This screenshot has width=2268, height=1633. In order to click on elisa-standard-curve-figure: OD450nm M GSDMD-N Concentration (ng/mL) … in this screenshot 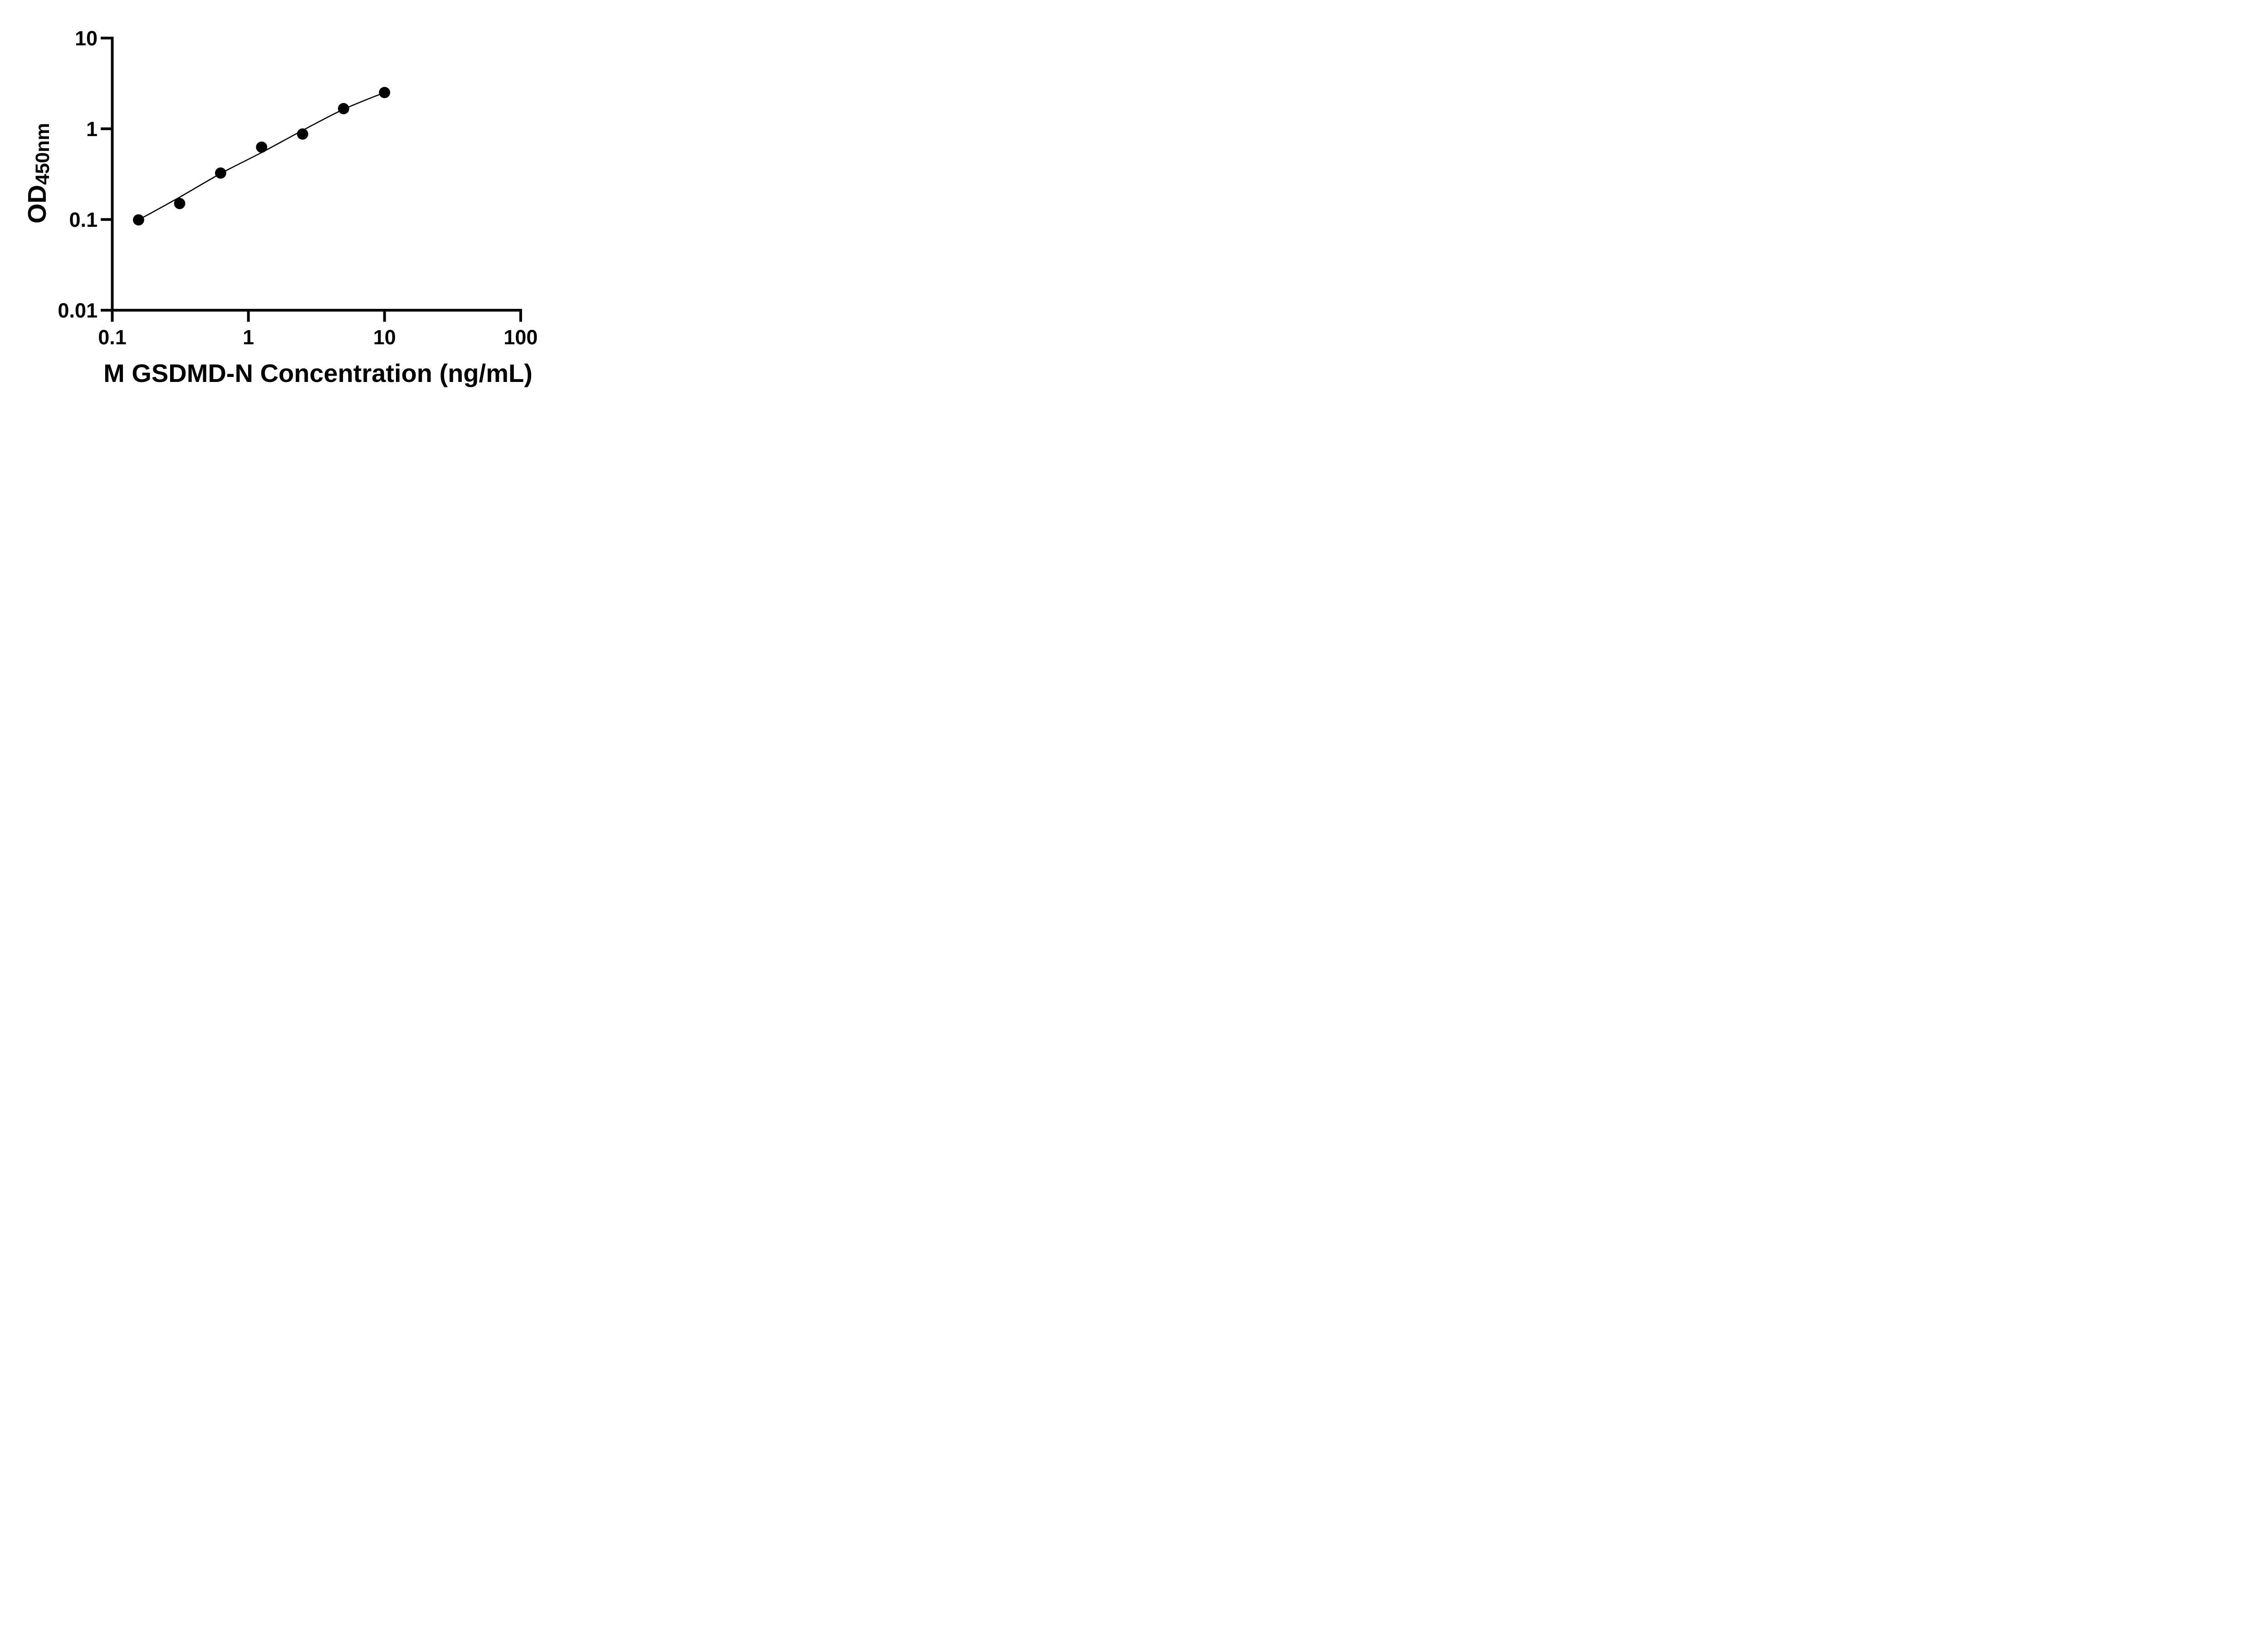, I will do `click(291, 204)`.